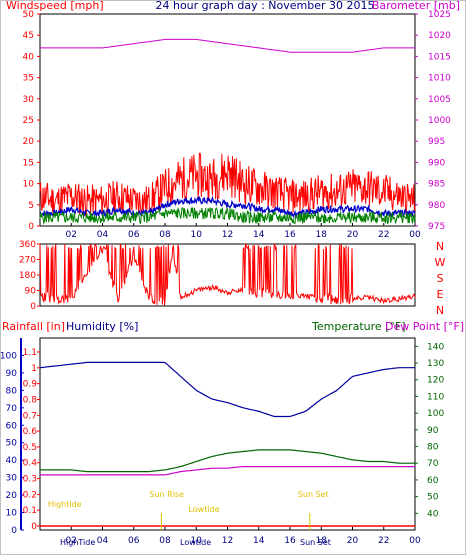 The height and width of the screenshot is (558, 466). Describe the element at coordinates (227, 461) in the screenshot. I see `temperature-line` at that location.